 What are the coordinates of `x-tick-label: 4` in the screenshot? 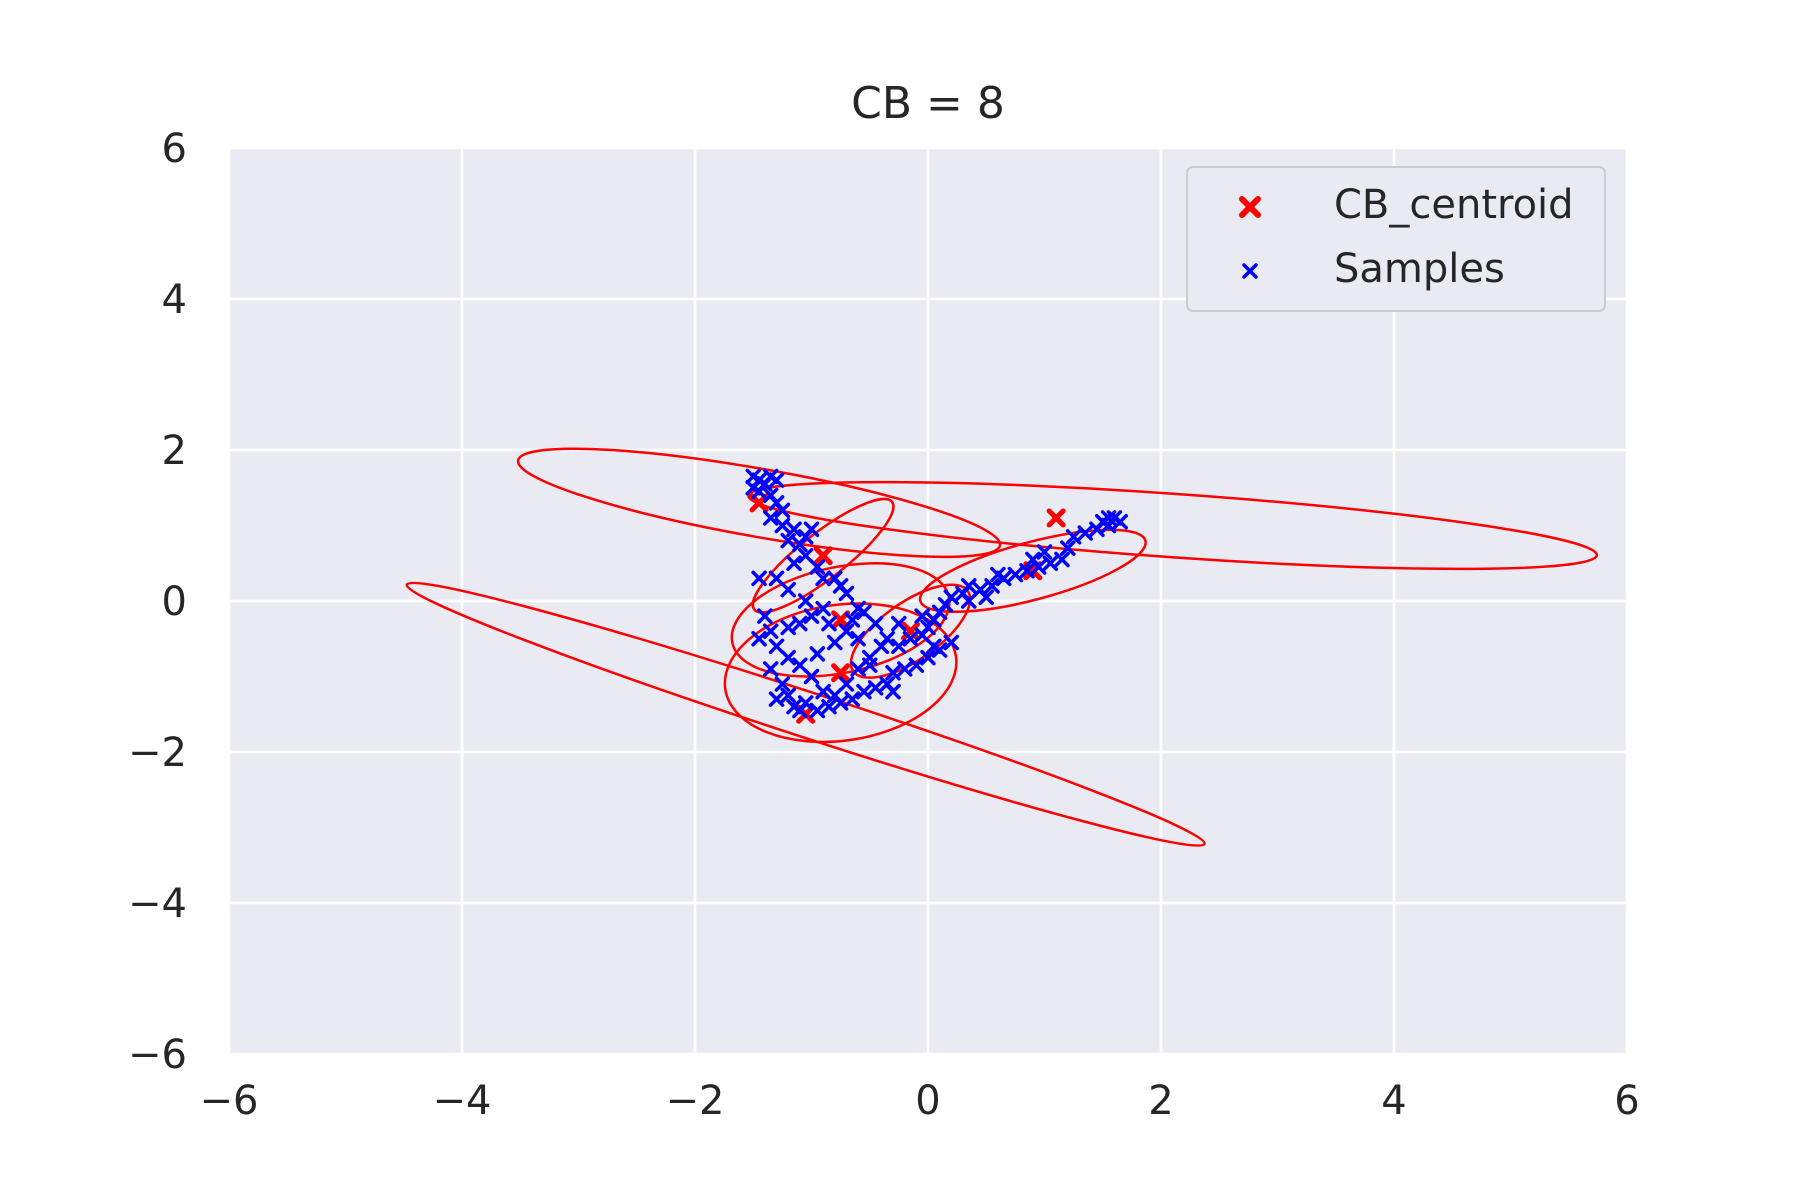 It's located at (1393, 1101).